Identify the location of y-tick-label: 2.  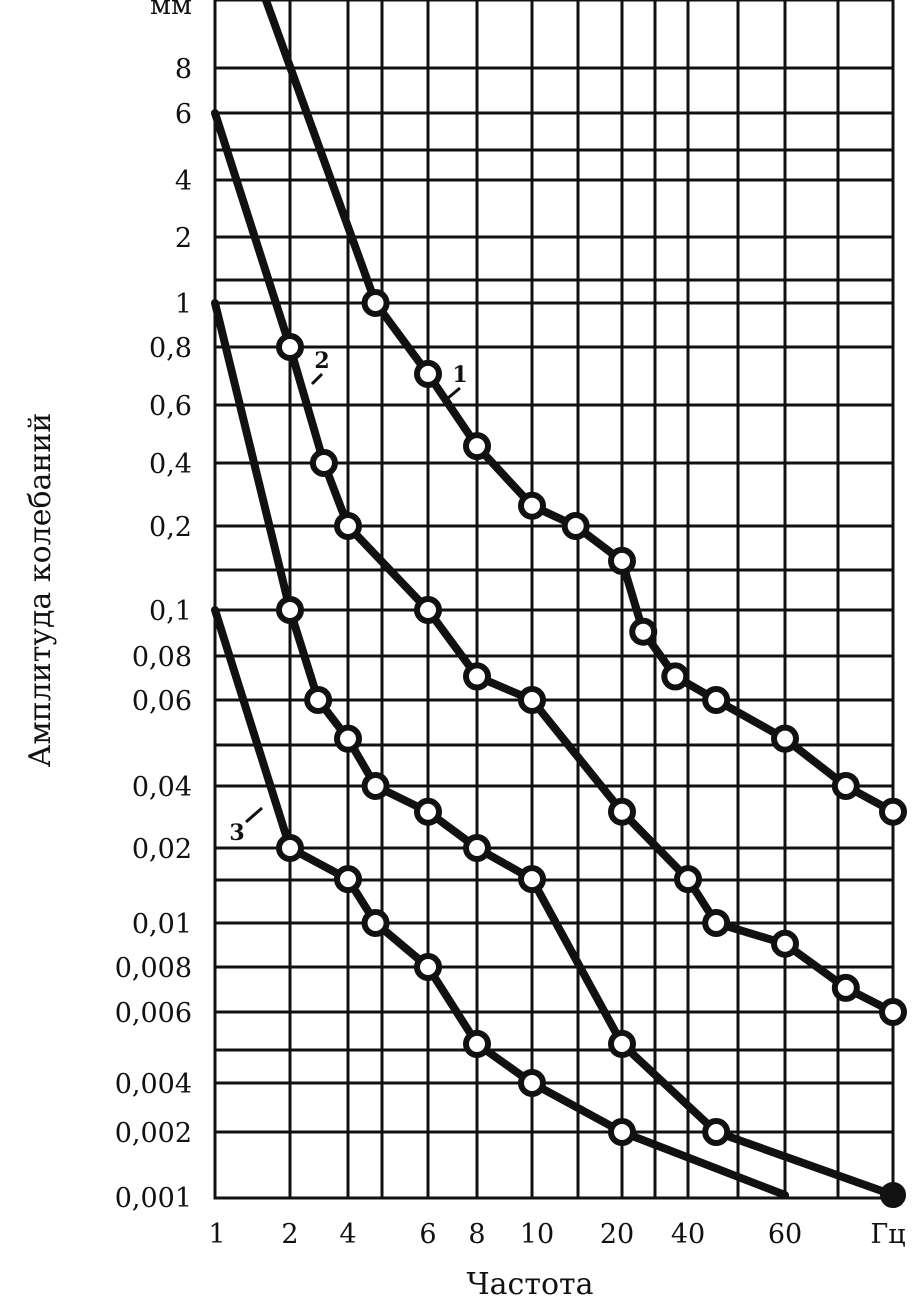
(183, 238).